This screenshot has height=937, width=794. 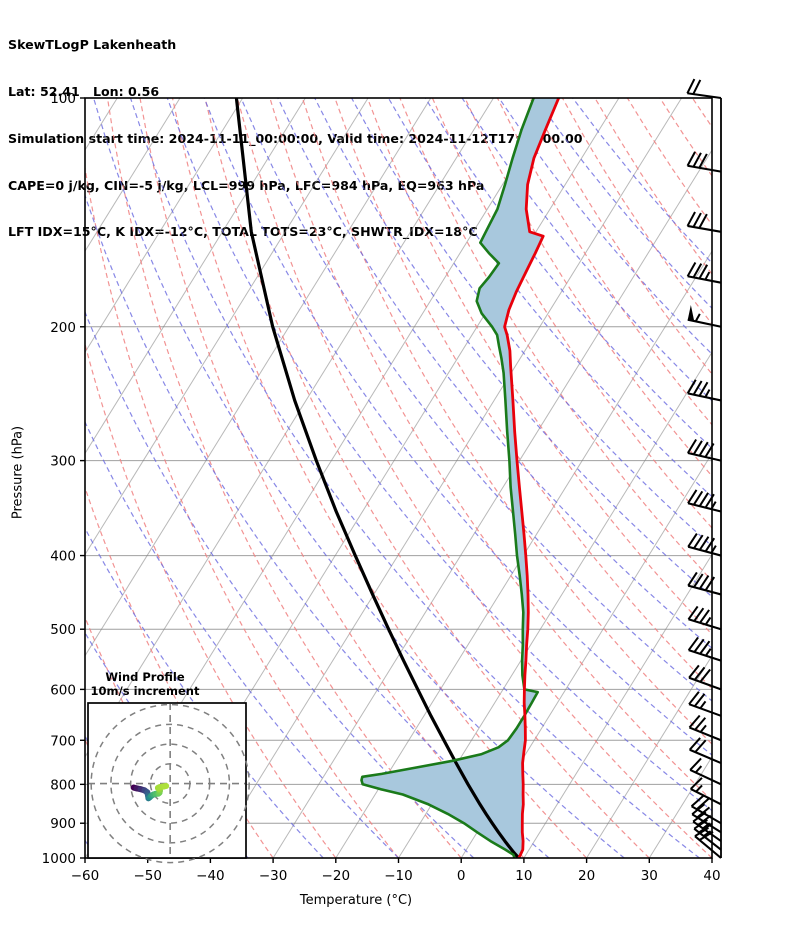 What do you see at coordinates (63, 785) in the screenshot?
I see `y-tick-label: 800` at bounding box center [63, 785].